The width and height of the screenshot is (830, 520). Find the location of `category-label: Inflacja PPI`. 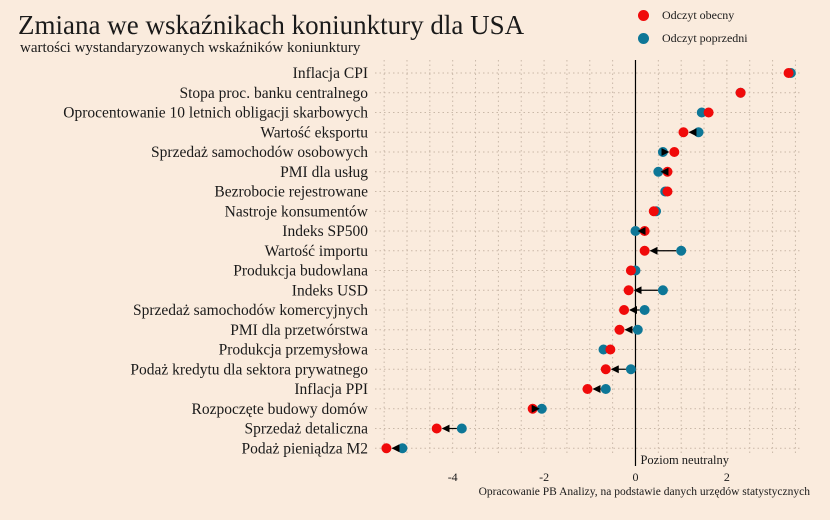

category-label: Inflacja PPI is located at coordinates (331, 389).